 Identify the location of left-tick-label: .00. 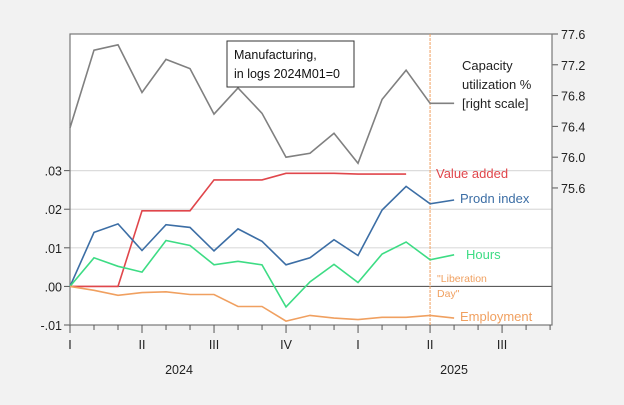
(53, 287).